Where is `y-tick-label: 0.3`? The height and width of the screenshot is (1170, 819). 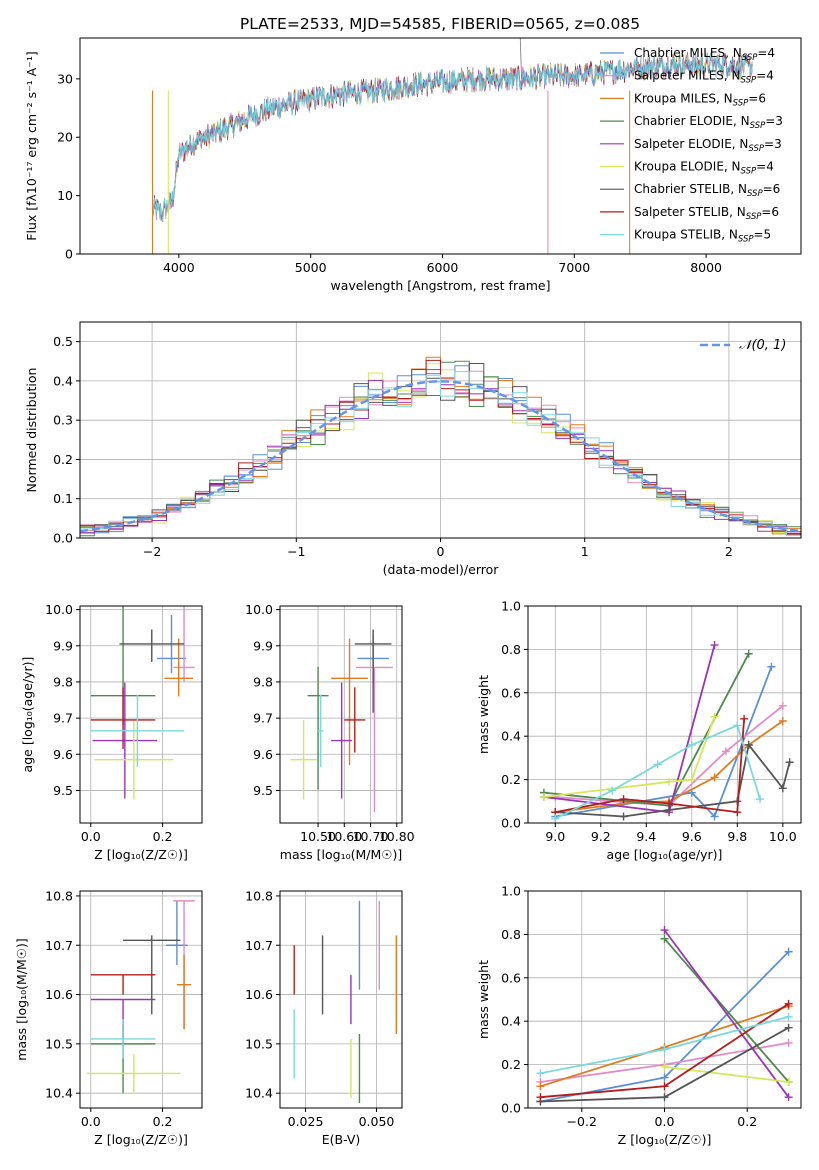 y-tick-label: 0.3 is located at coordinates (63, 420).